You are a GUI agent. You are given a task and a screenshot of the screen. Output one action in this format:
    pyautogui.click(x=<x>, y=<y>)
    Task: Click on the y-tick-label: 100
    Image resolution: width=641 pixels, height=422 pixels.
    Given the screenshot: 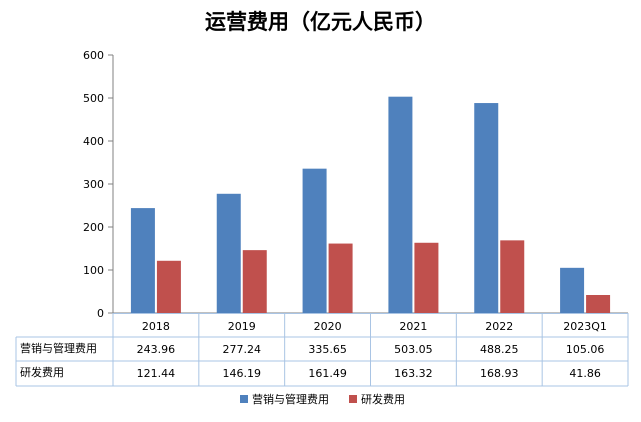 What is the action you would take?
    pyautogui.click(x=93, y=270)
    